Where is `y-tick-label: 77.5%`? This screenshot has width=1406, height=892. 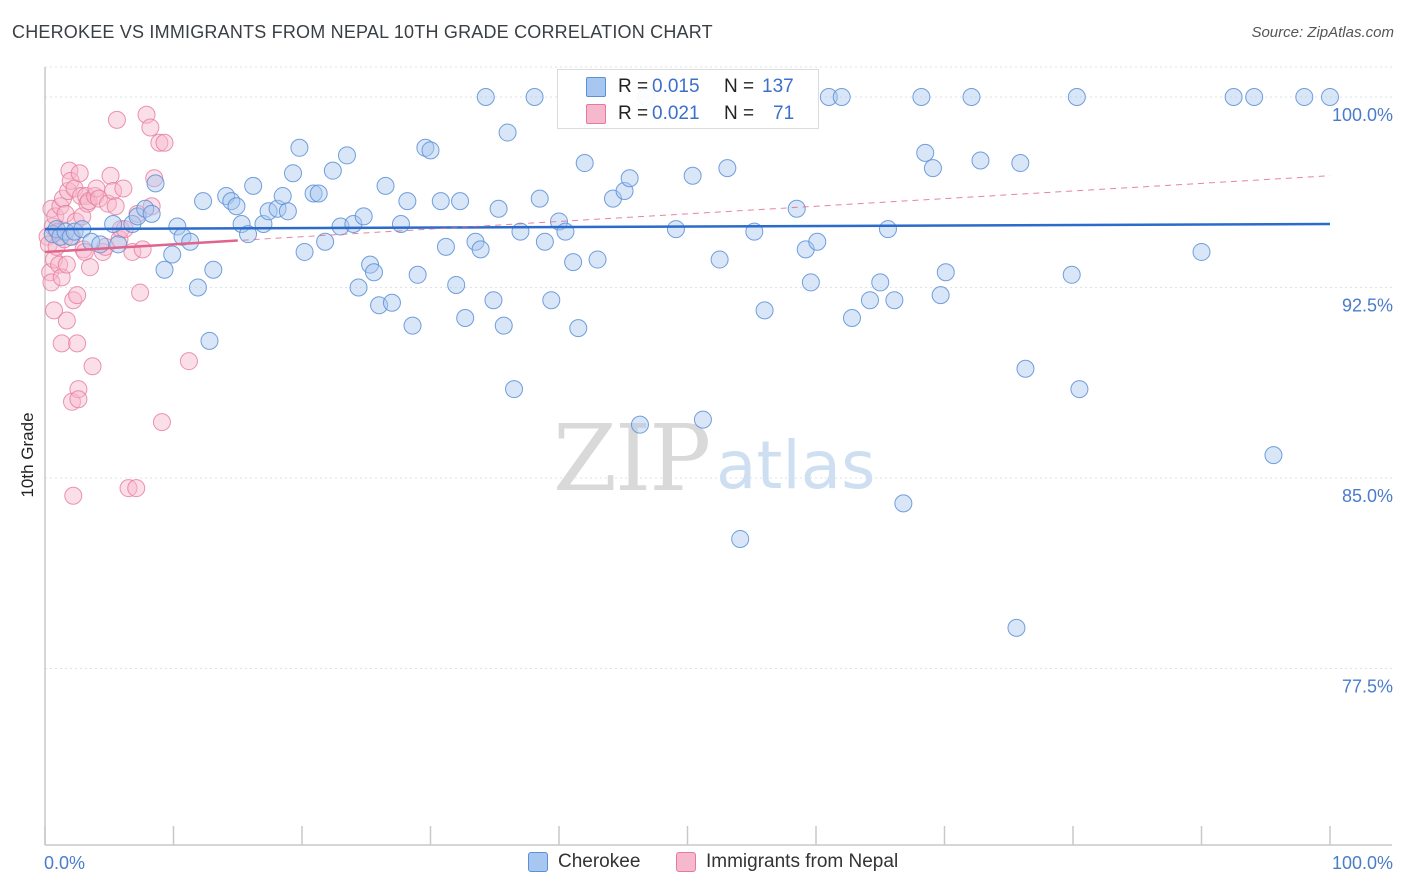 y-tick-label: 77.5% is located at coordinates (1367, 687).